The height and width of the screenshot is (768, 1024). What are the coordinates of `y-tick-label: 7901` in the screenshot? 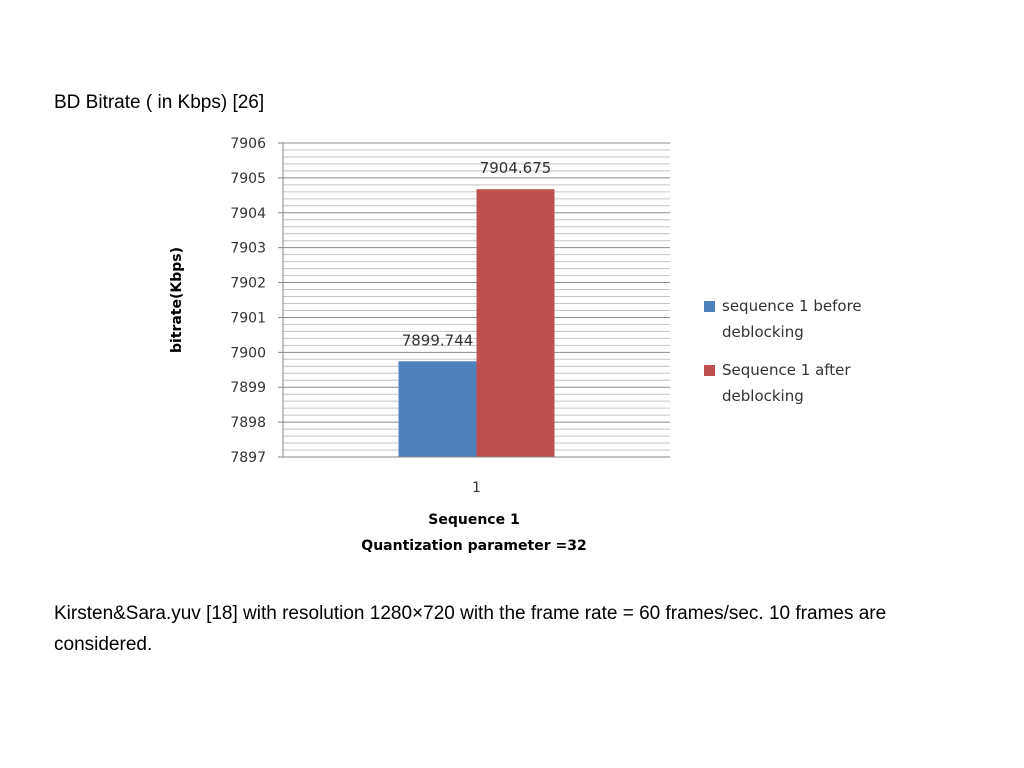 It's located at (248, 318).